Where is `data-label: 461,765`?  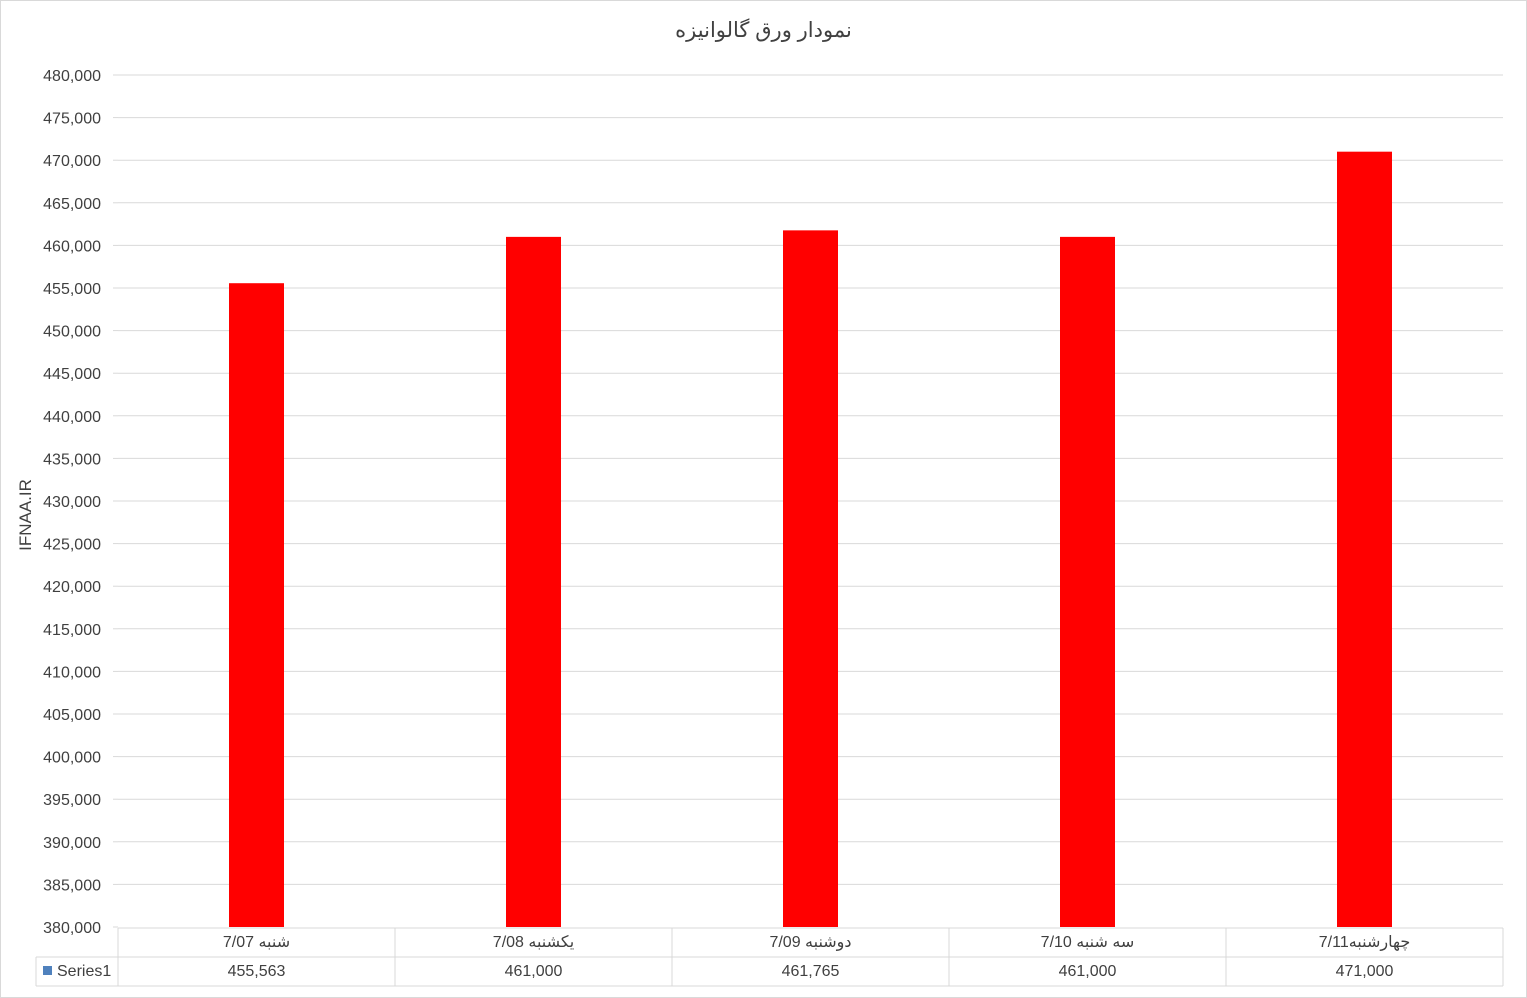 data-label: 461,765 is located at coordinates (810, 971).